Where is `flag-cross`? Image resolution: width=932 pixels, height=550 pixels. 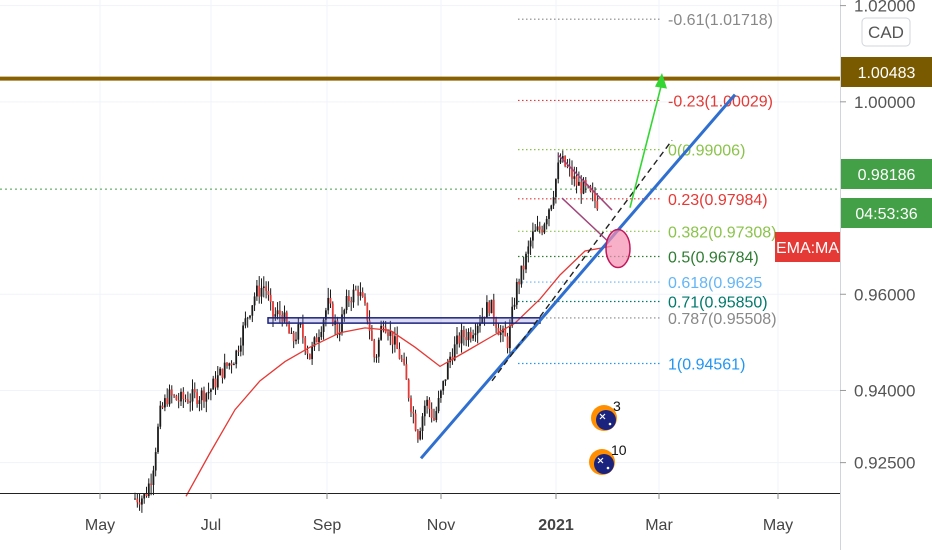 flag-cross is located at coordinates (600, 460).